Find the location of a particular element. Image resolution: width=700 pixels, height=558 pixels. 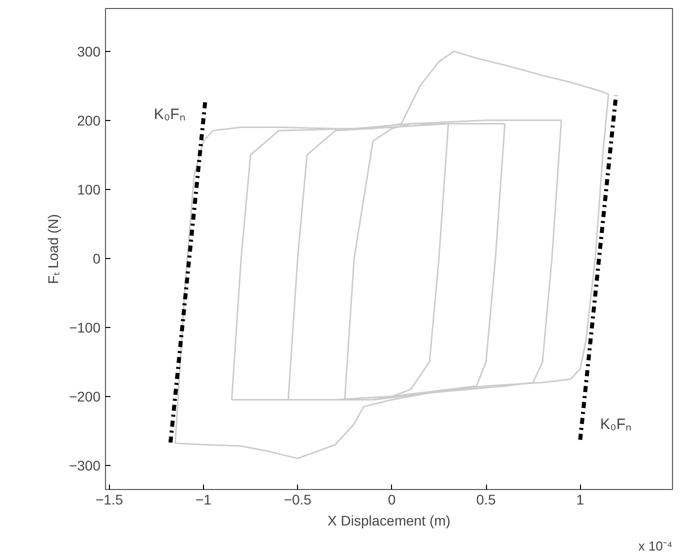

x-tick-label: 0 is located at coordinates (392, 500).